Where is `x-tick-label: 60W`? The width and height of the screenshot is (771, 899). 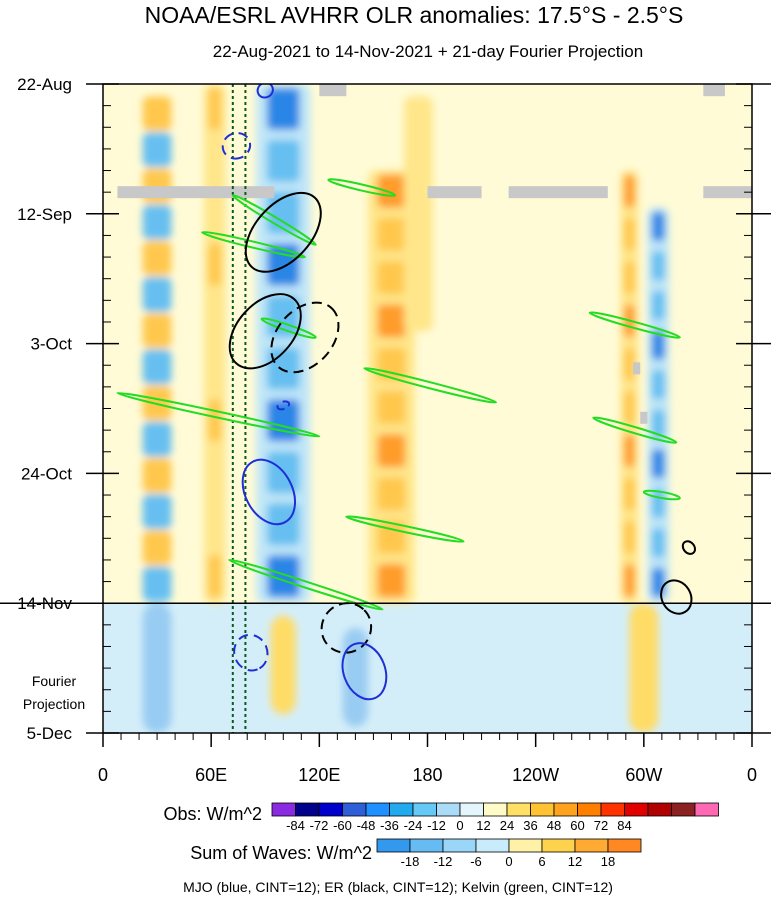 x-tick-label: 60W is located at coordinates (643, 775).